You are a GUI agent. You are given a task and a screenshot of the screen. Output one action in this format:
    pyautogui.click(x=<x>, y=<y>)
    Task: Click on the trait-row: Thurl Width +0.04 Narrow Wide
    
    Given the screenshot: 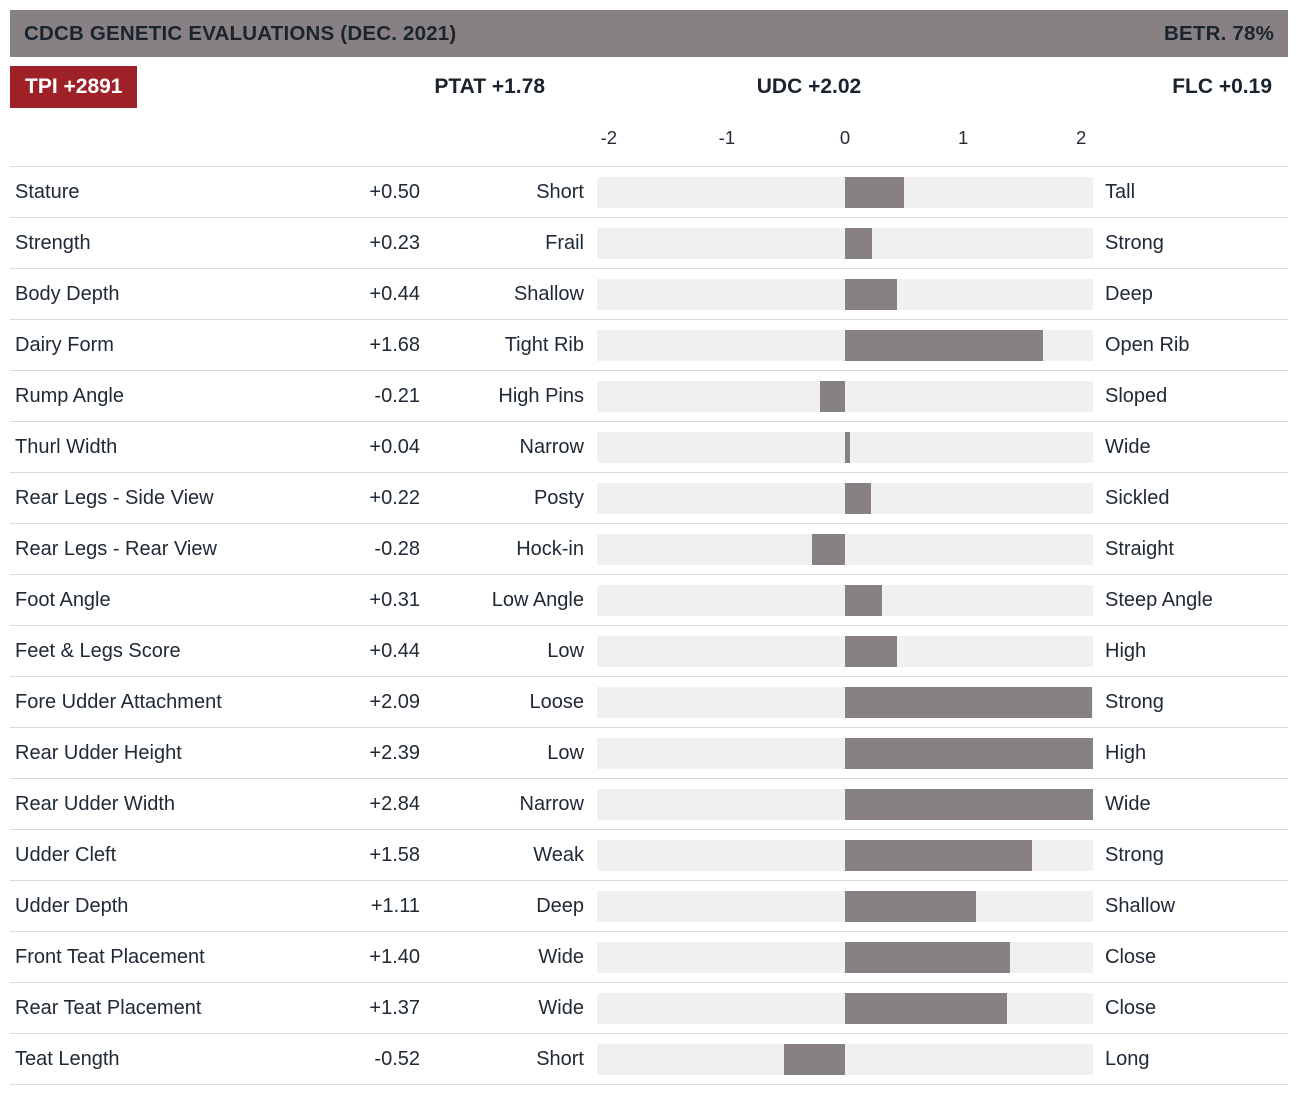 What is the action you would take?
    pyautogui.click(x=649, y=446)
    